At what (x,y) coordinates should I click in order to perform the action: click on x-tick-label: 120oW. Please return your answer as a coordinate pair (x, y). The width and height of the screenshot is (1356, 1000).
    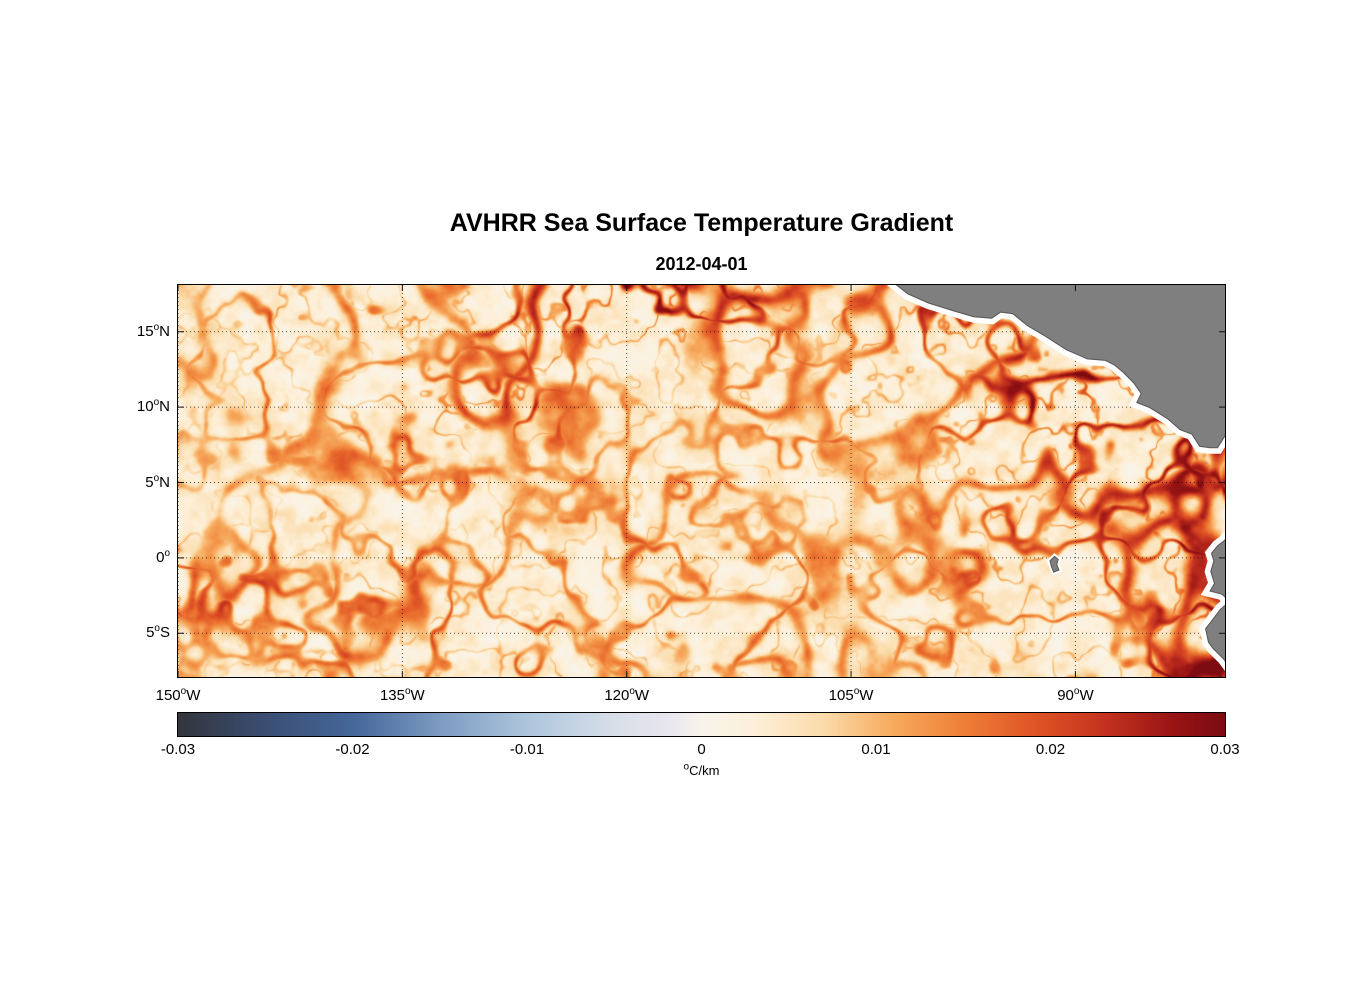
    Looking at the image, I should click on (627, 695).